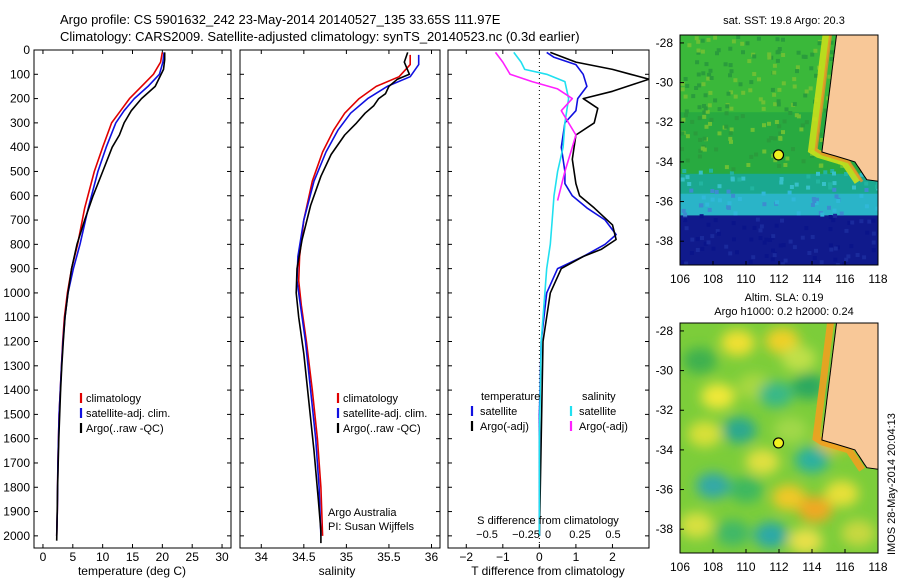 This screenshot has height=580, width=900. I want to click on salinity-xlabel: salinity, so click(337, 571).